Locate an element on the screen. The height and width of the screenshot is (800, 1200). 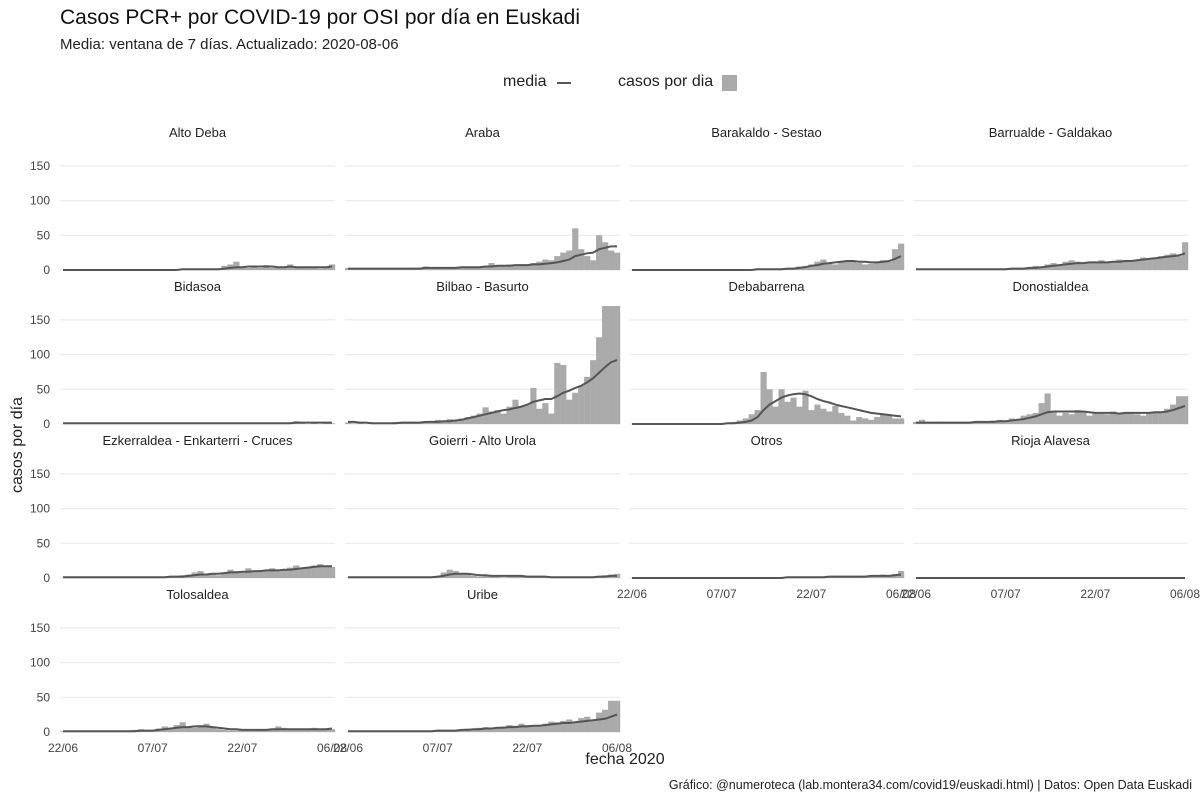
y-tick-label: 100 is located at coordinates (40, 355).